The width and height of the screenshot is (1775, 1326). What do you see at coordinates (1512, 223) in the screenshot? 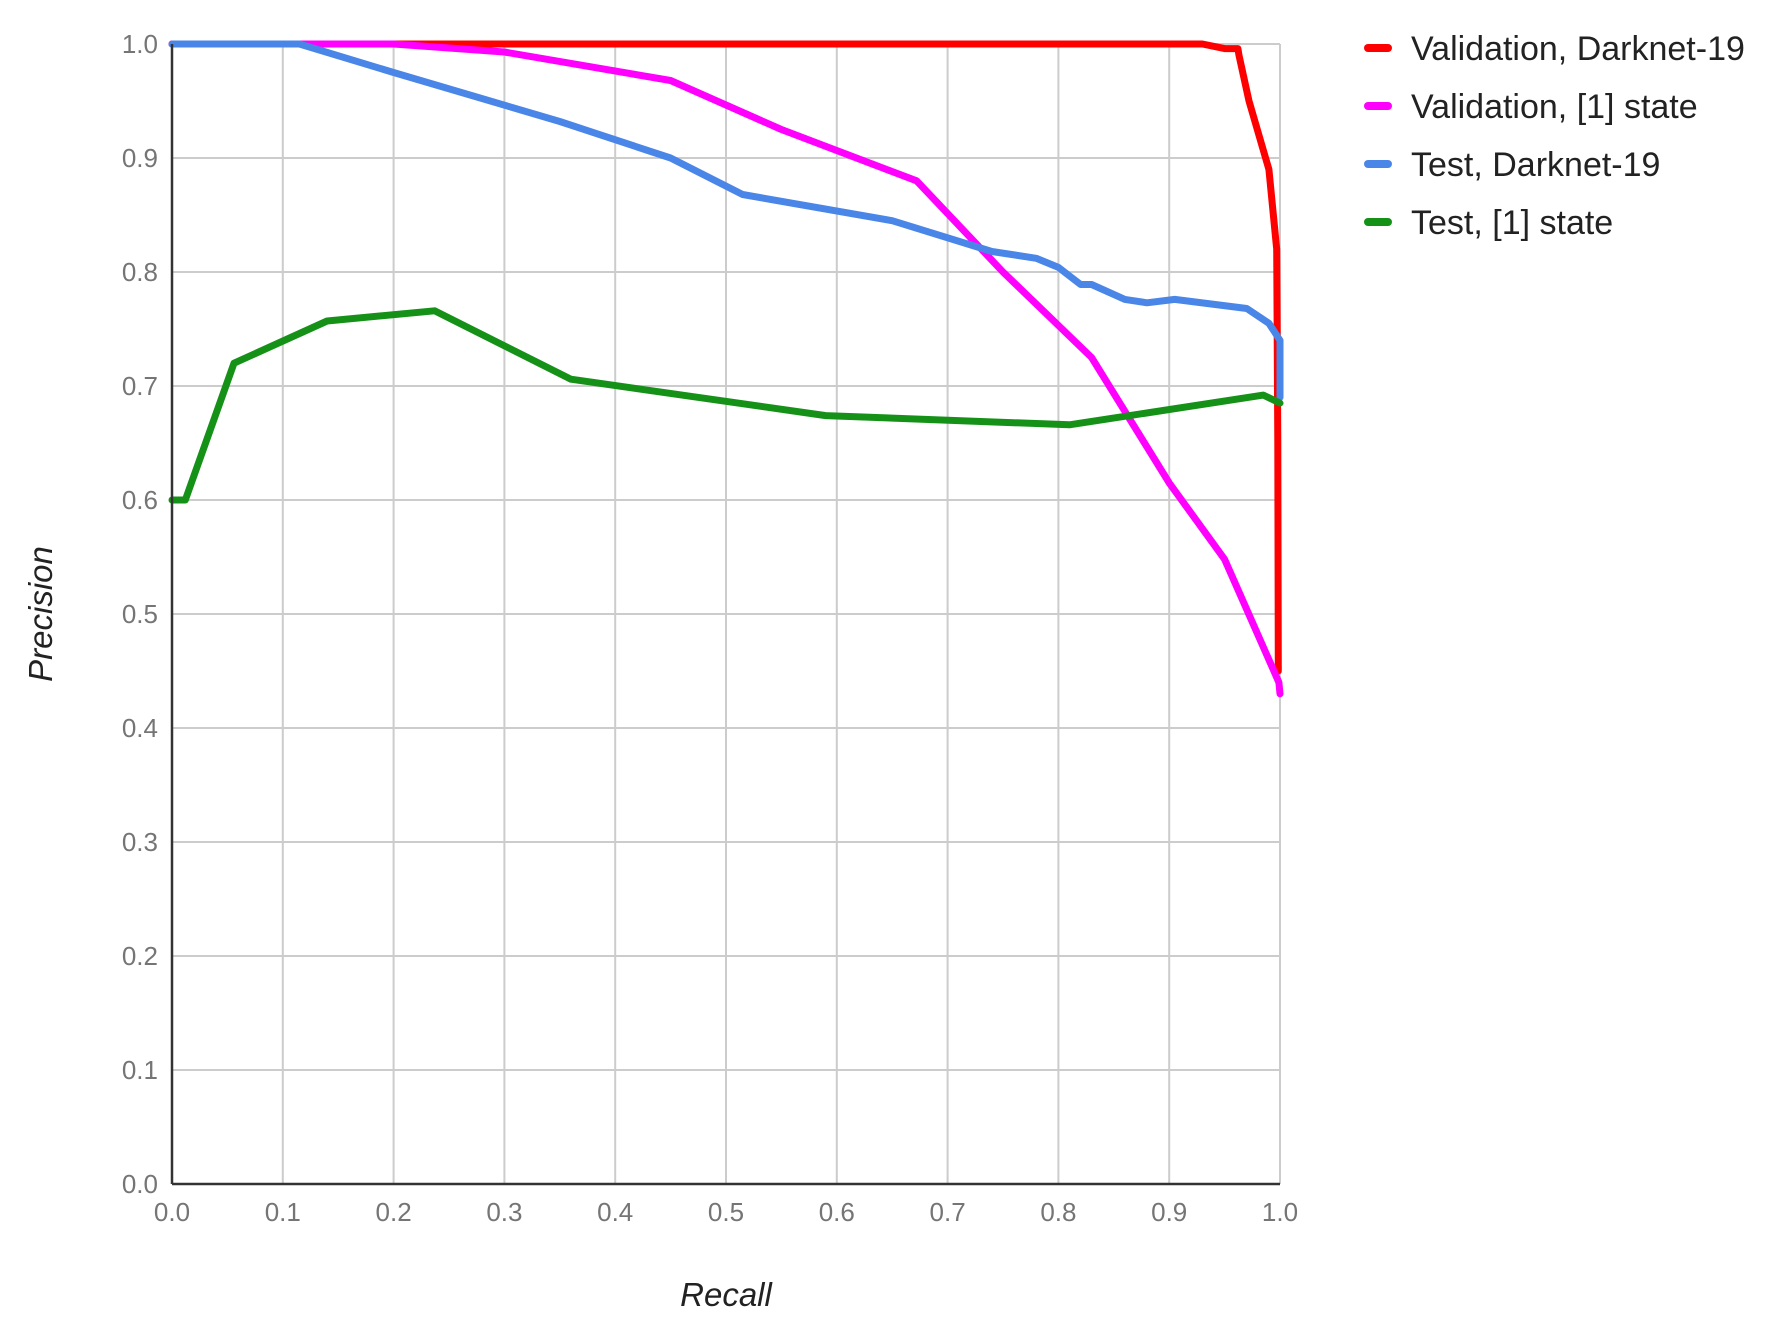
I see `legend-label: Test, [1] state` at bounding box center [1512, 223].